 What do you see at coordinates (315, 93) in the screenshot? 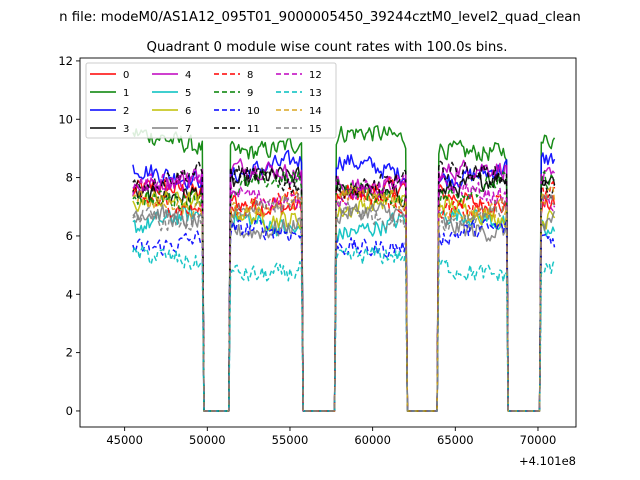
I see `legend-label-13: 13` at bounding box center [315, 93].